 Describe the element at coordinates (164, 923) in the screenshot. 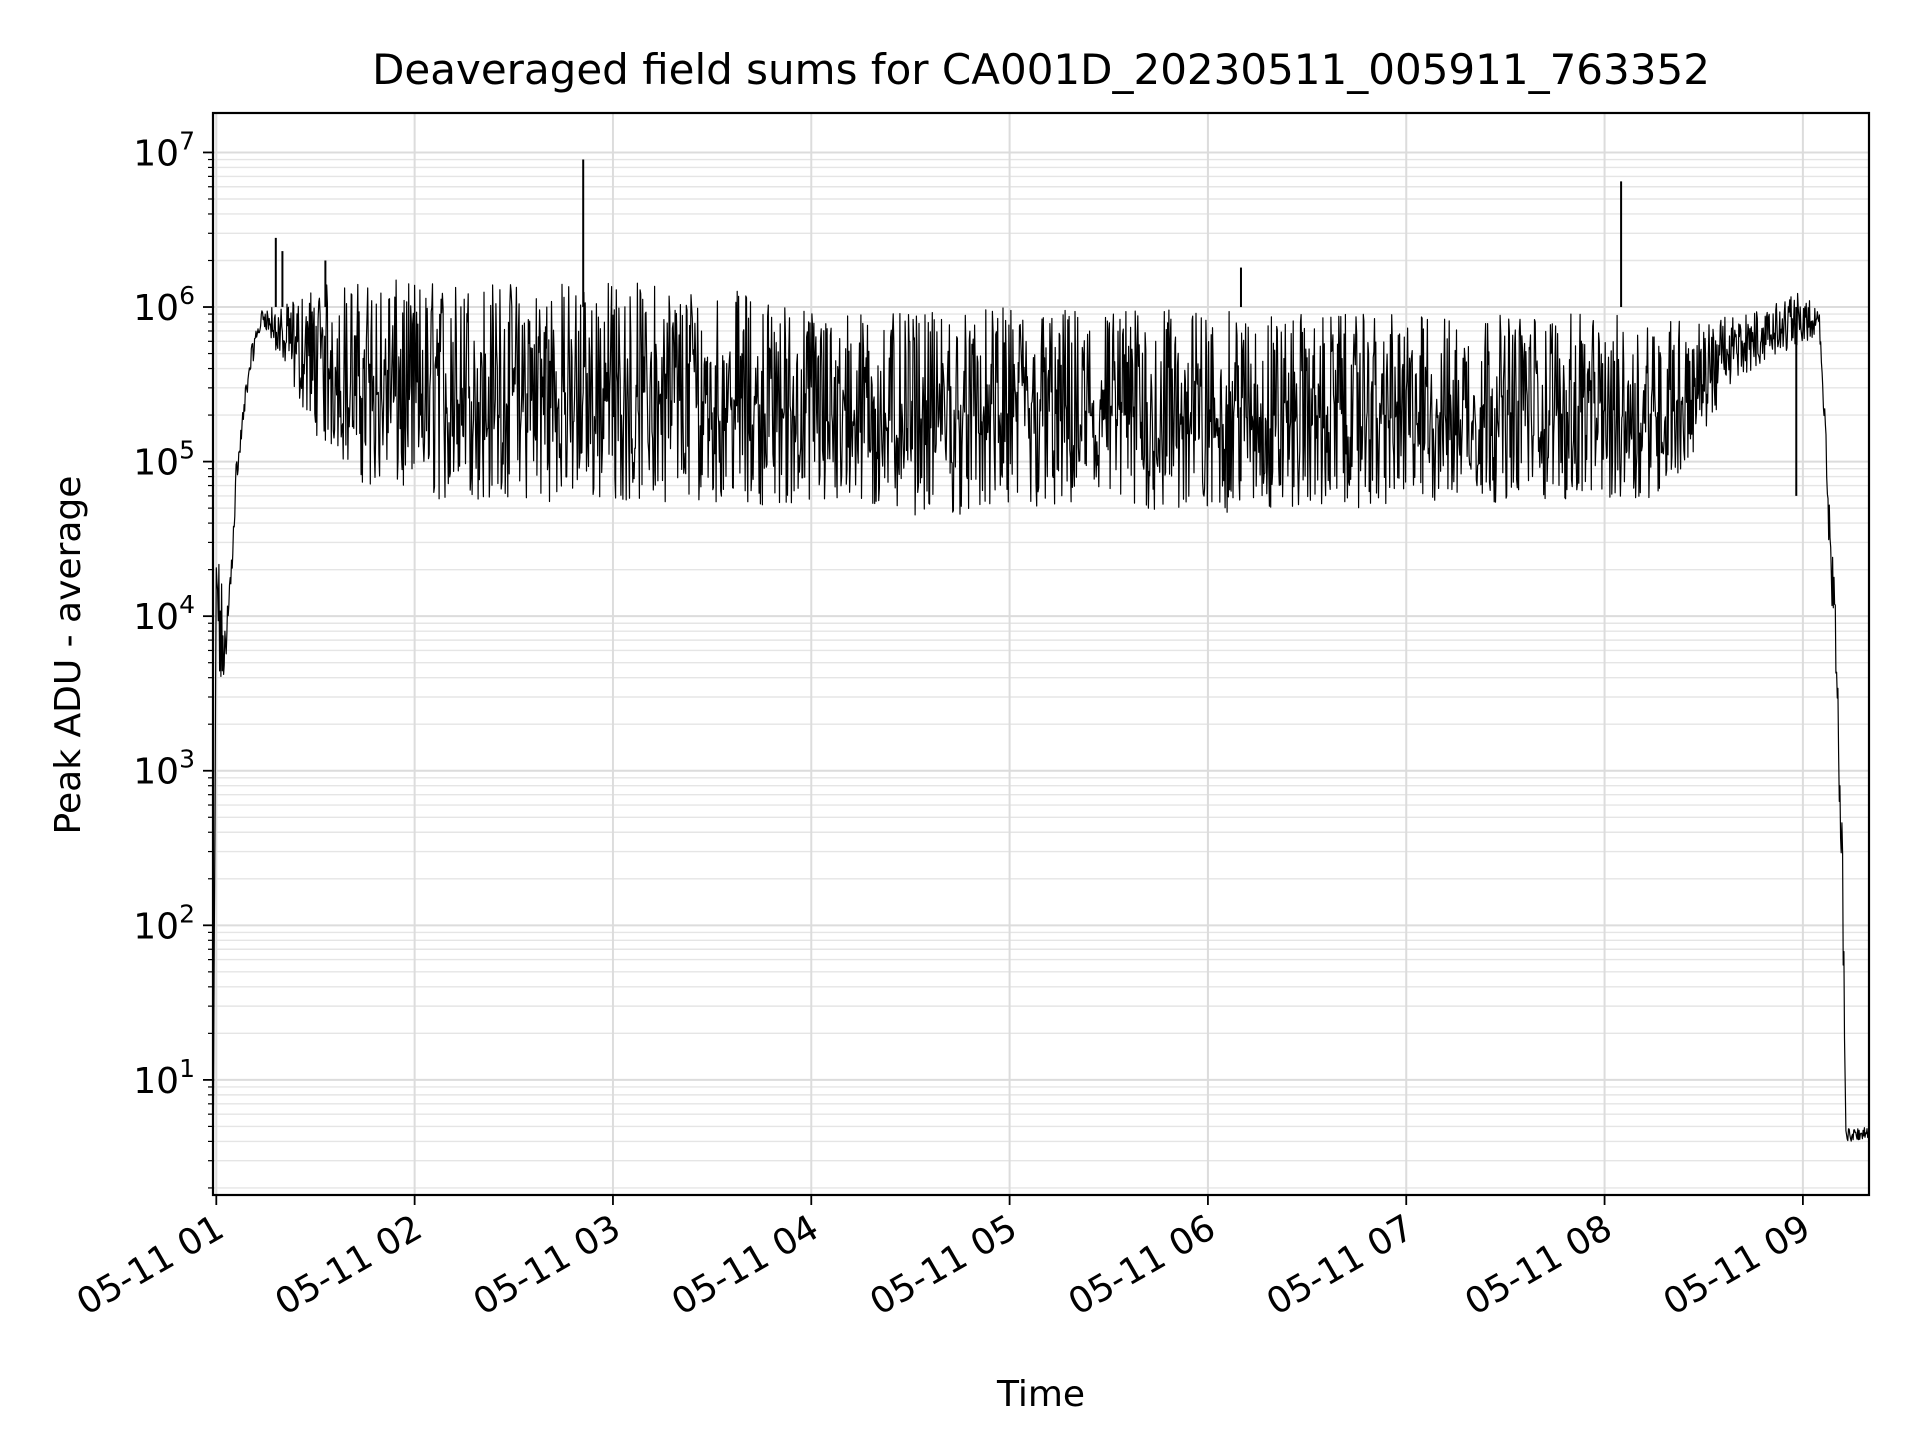

I see `y-tick-label: 10²` at that location.